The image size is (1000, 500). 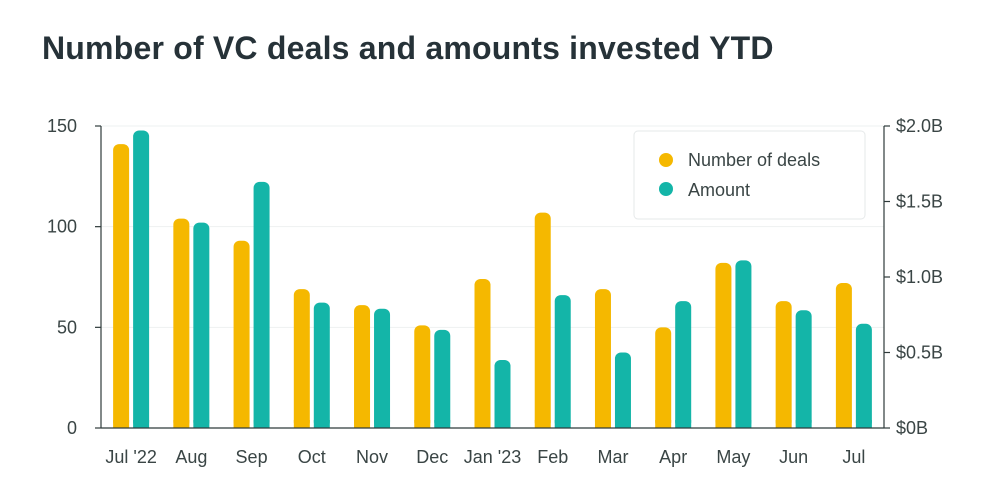 I want to click on x-tick-label: Aug, so click(x=191, y=457).